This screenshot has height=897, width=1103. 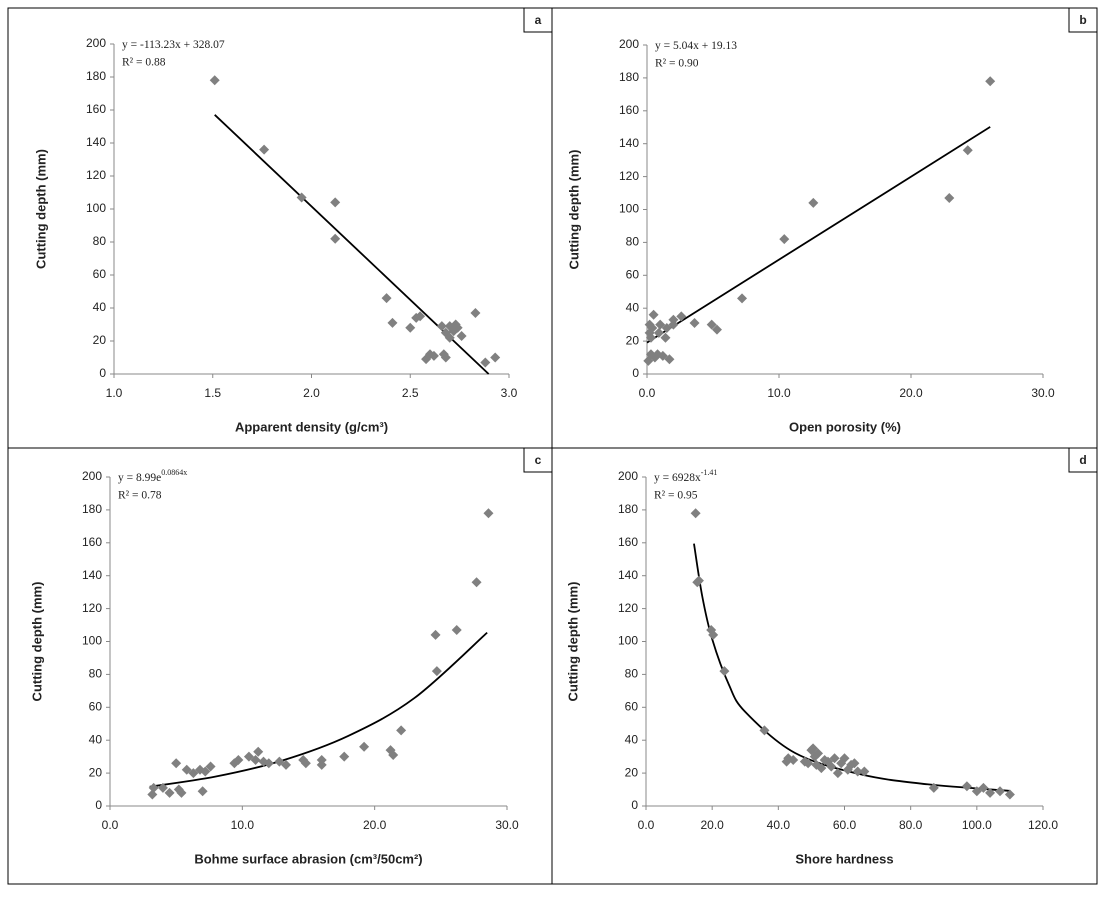 I want to click on x-tick-label: 40.0, so click(x=779, y=825).